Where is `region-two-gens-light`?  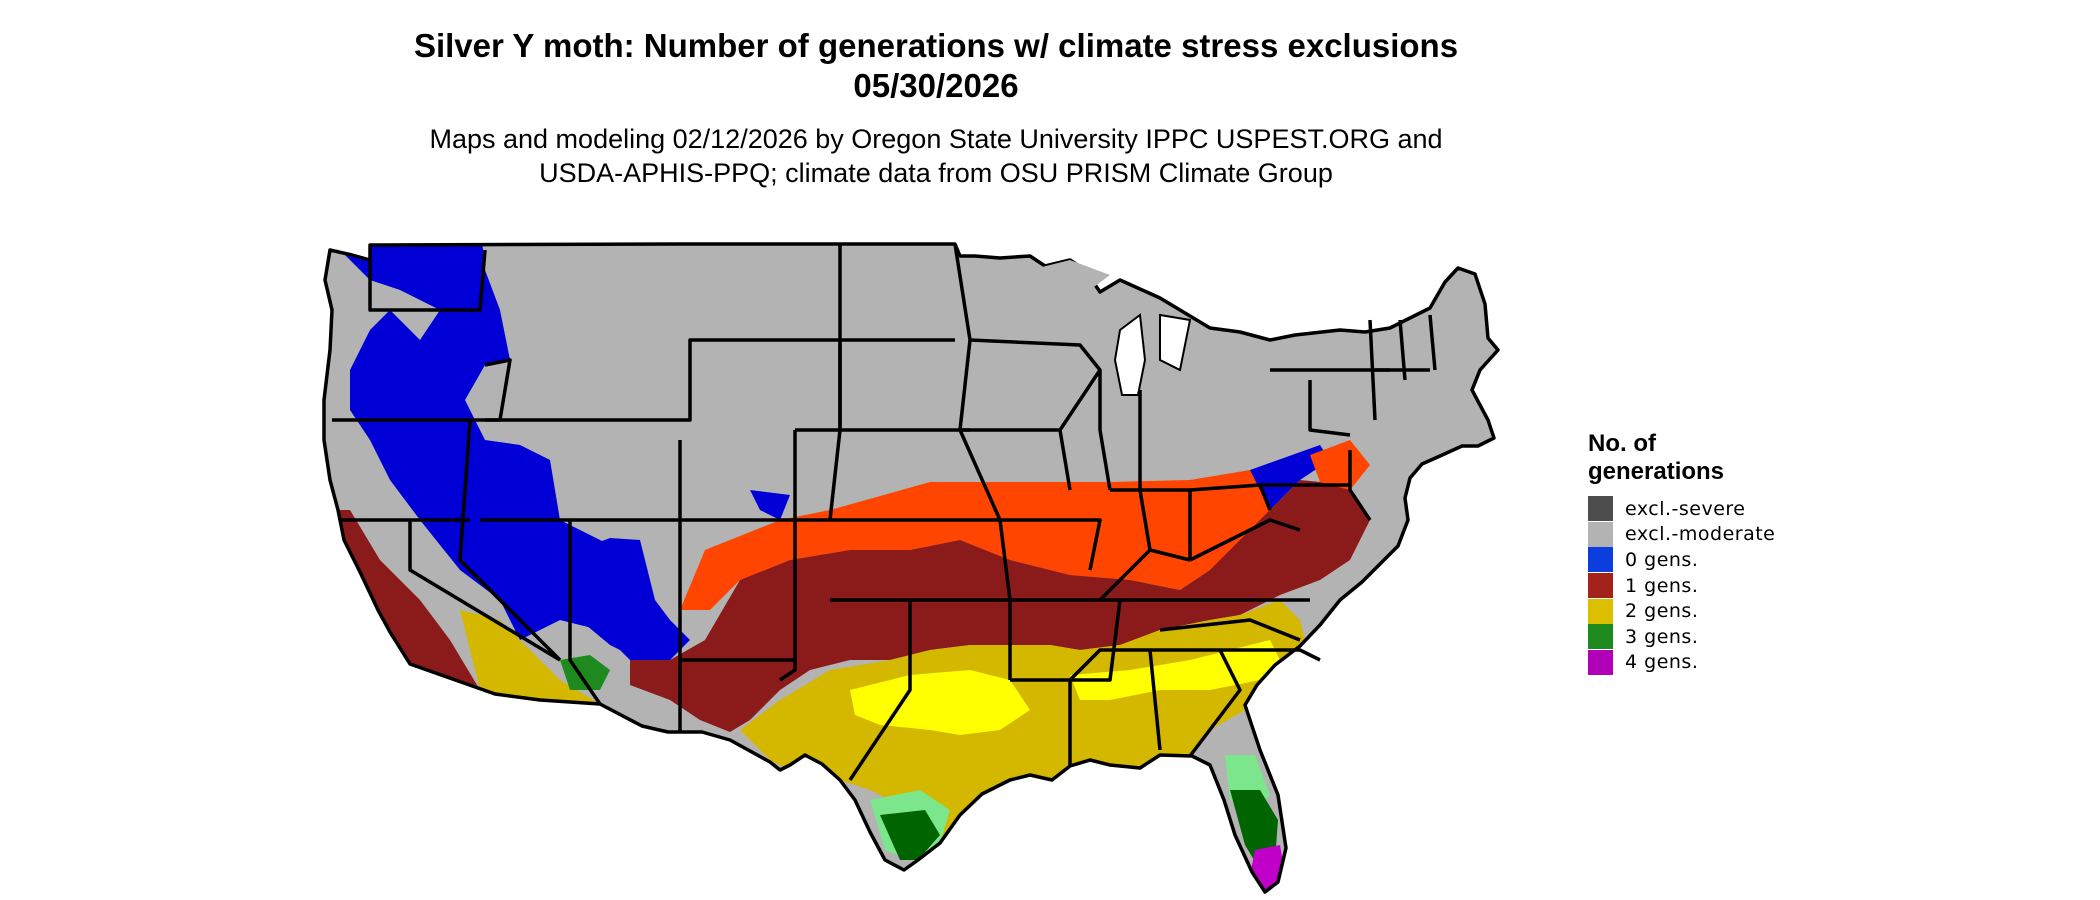
region-two-gens-light is located at coordinates (1065, 687).